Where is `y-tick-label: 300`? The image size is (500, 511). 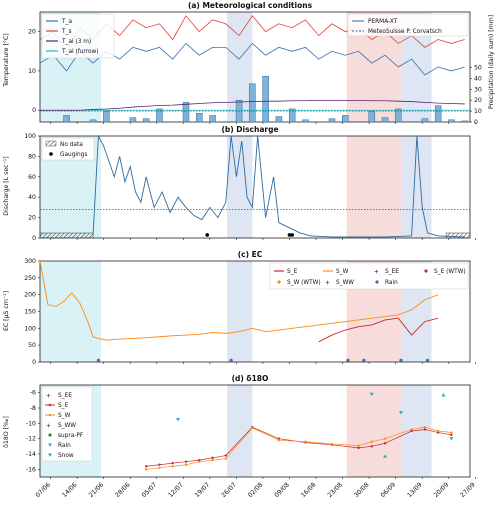 y-tick-label: 300 is located at coordinates (30, 261).